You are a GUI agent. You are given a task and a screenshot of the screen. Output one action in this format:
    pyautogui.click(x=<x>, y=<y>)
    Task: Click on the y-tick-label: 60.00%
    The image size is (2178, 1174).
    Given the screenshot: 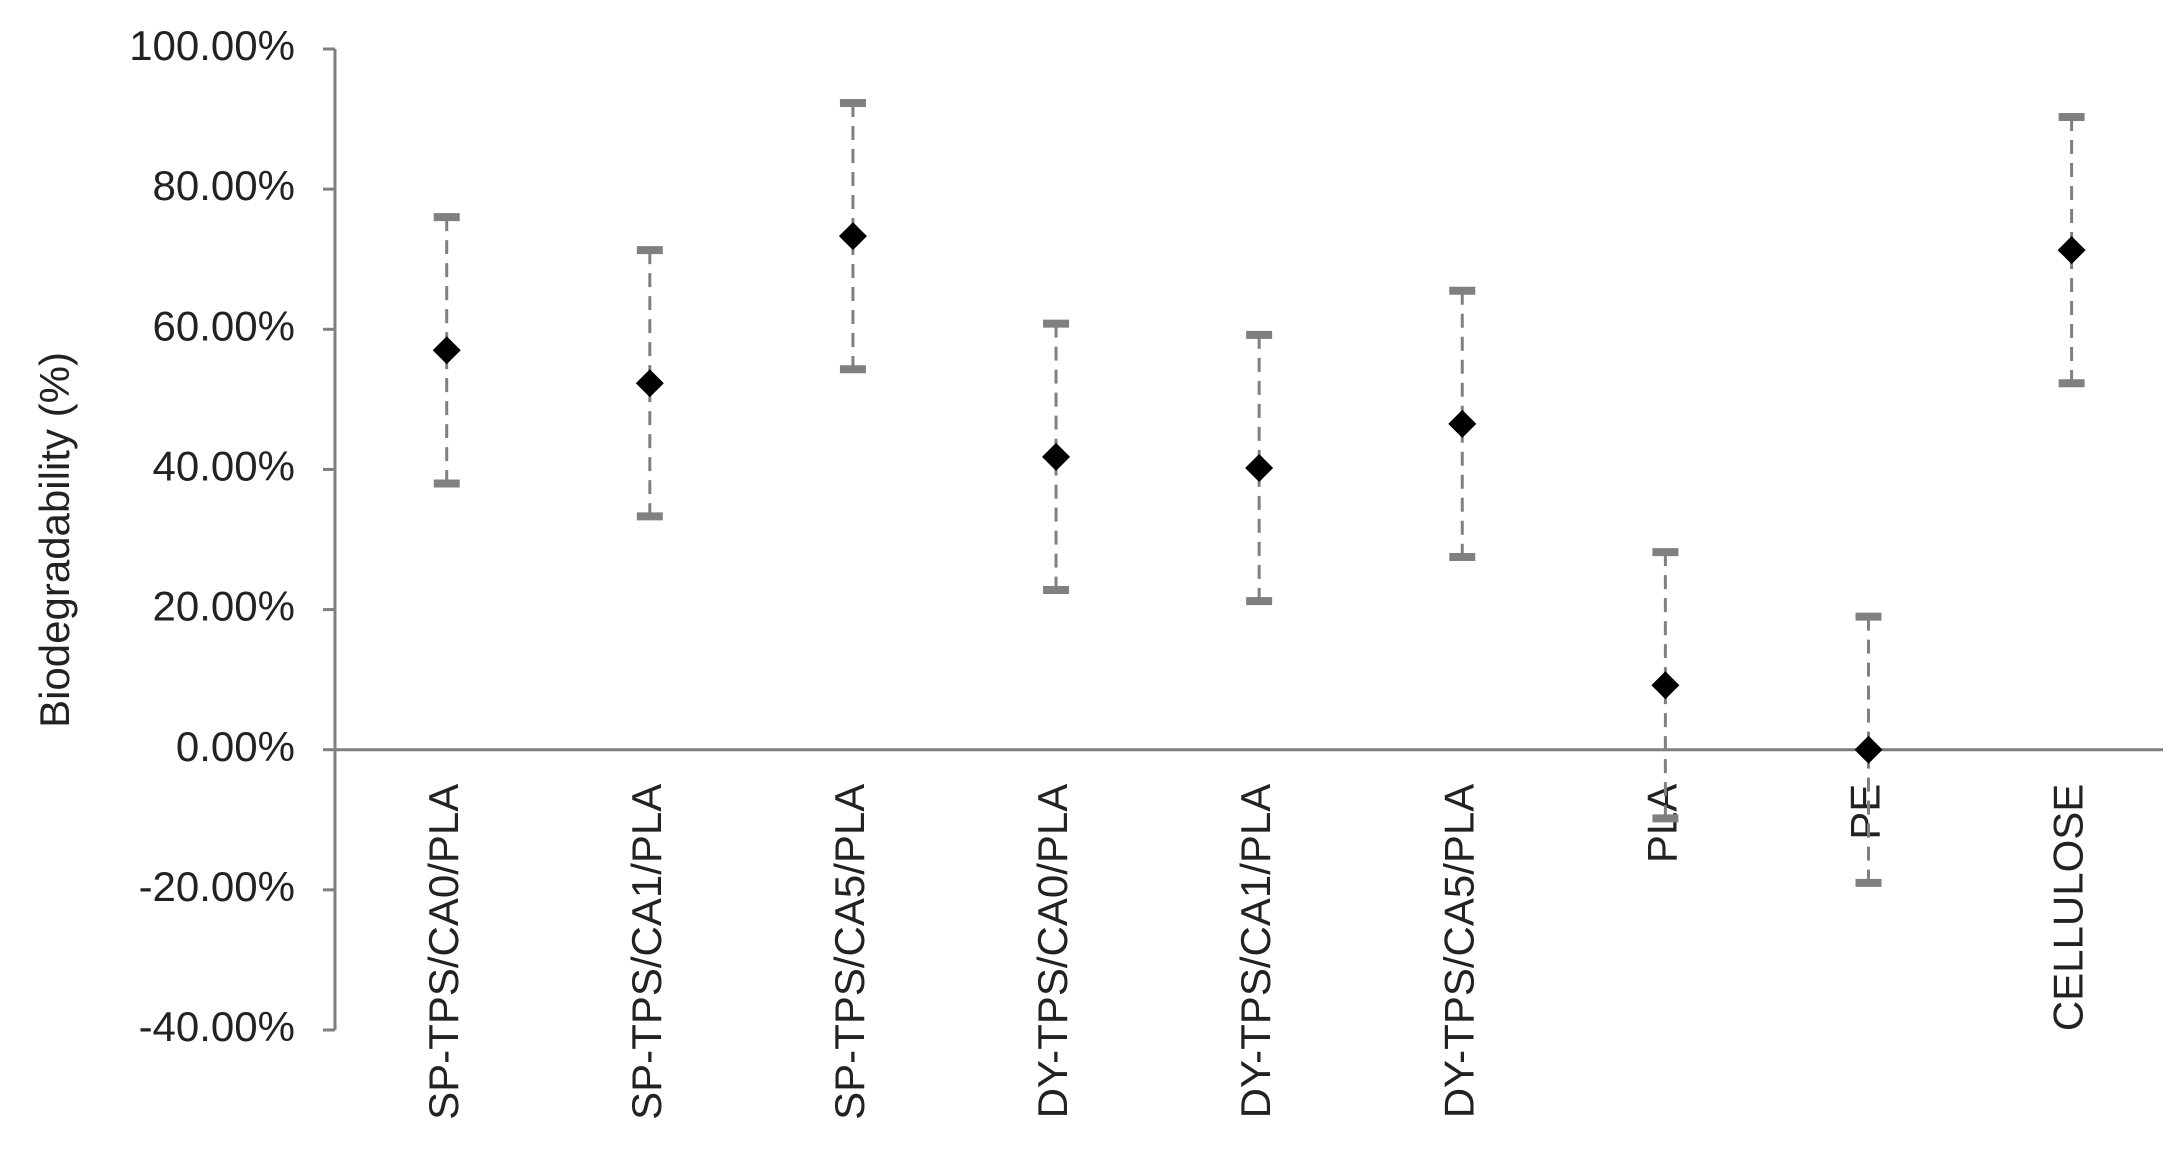 What is the action you would take?
    pyautogui.click(x=224, y=325)
    